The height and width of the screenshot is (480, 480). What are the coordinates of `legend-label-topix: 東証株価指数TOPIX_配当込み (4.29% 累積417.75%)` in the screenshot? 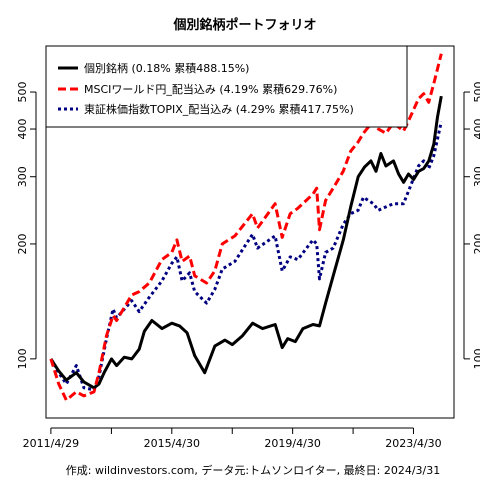 It's located at (219, 109).